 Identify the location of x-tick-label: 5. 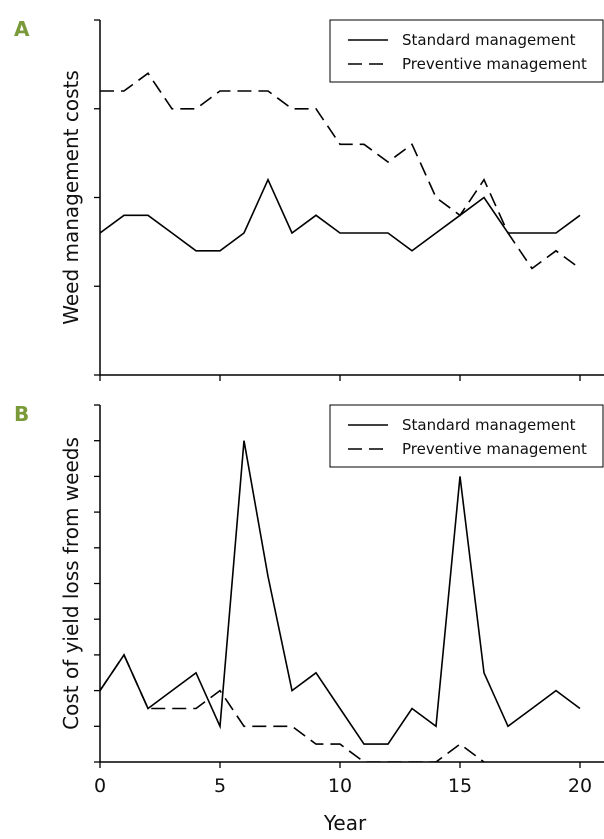
(220, 786).